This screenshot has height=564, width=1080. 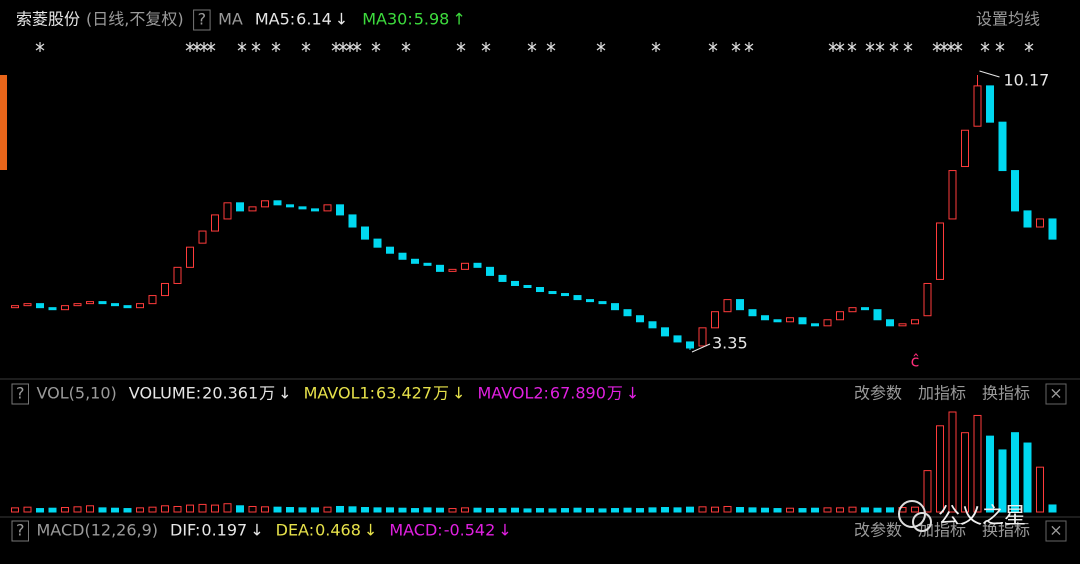 I want to click on macd-arrow: ↓, so click(x=504, y=530).